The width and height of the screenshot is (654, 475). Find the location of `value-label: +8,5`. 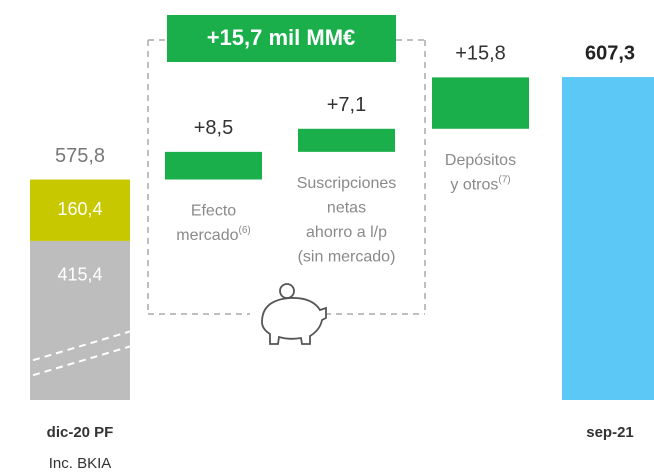

value-label: +8,5 is located at coordinates (213, 128).